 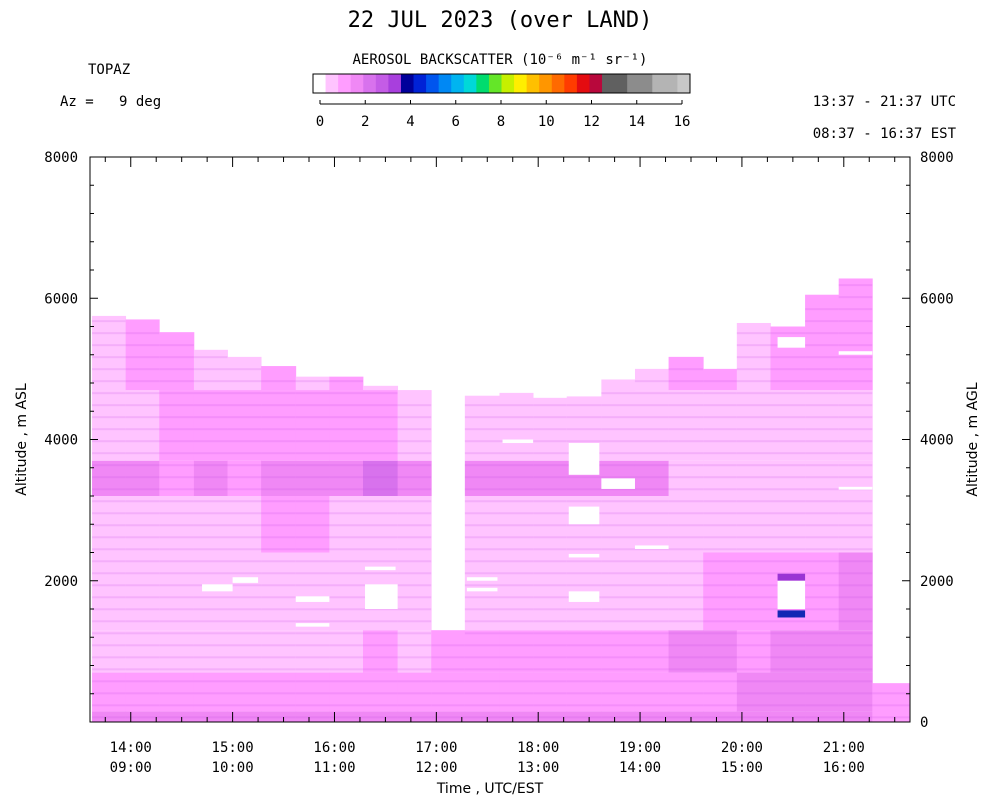 What do you see at coordinates (61, 441) in the screenshot?
I see `y-tick-label-left: 4000` at bounding box center [61, 441].